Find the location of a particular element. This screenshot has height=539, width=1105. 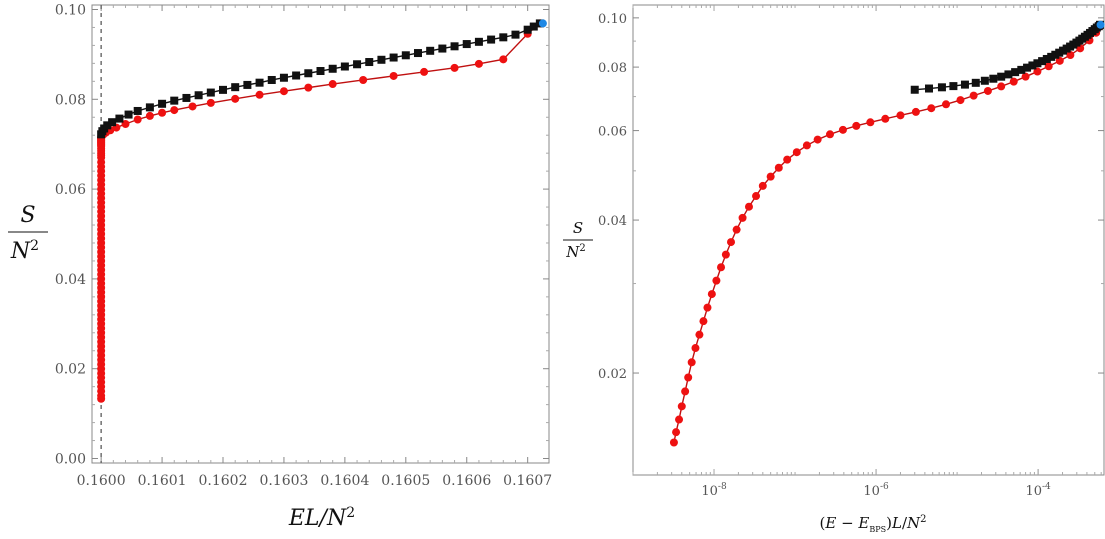

left-x-tick-label: 0.1603 is located at coordinates (283, 481).